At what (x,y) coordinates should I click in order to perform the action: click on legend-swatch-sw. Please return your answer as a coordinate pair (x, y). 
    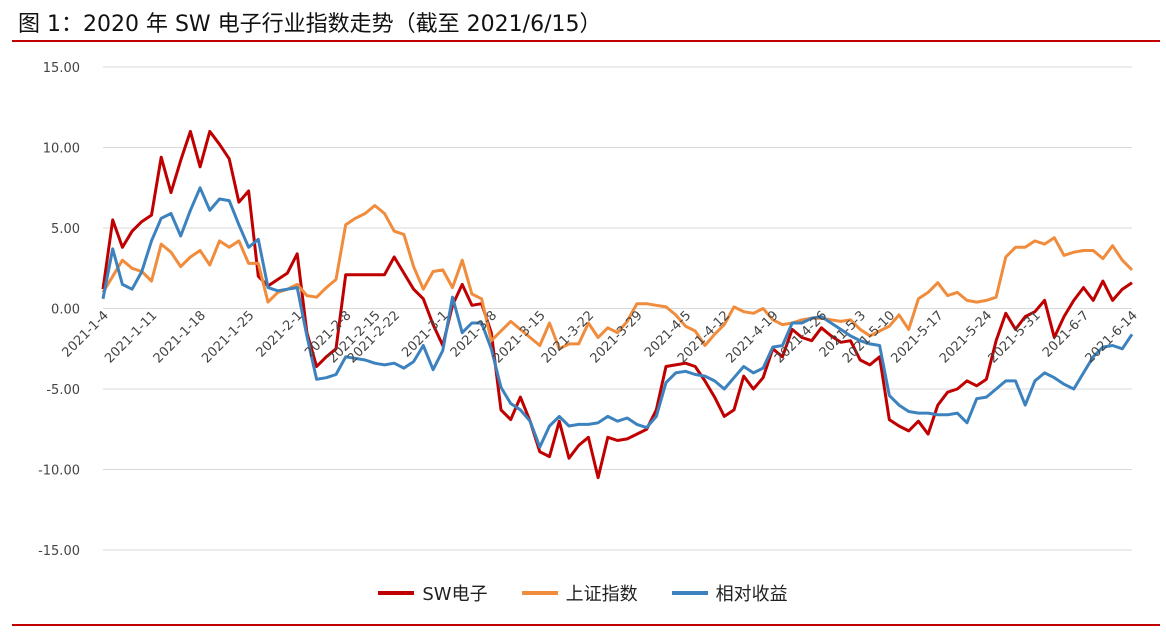
    Looking at the image, I should click on (396, 593).